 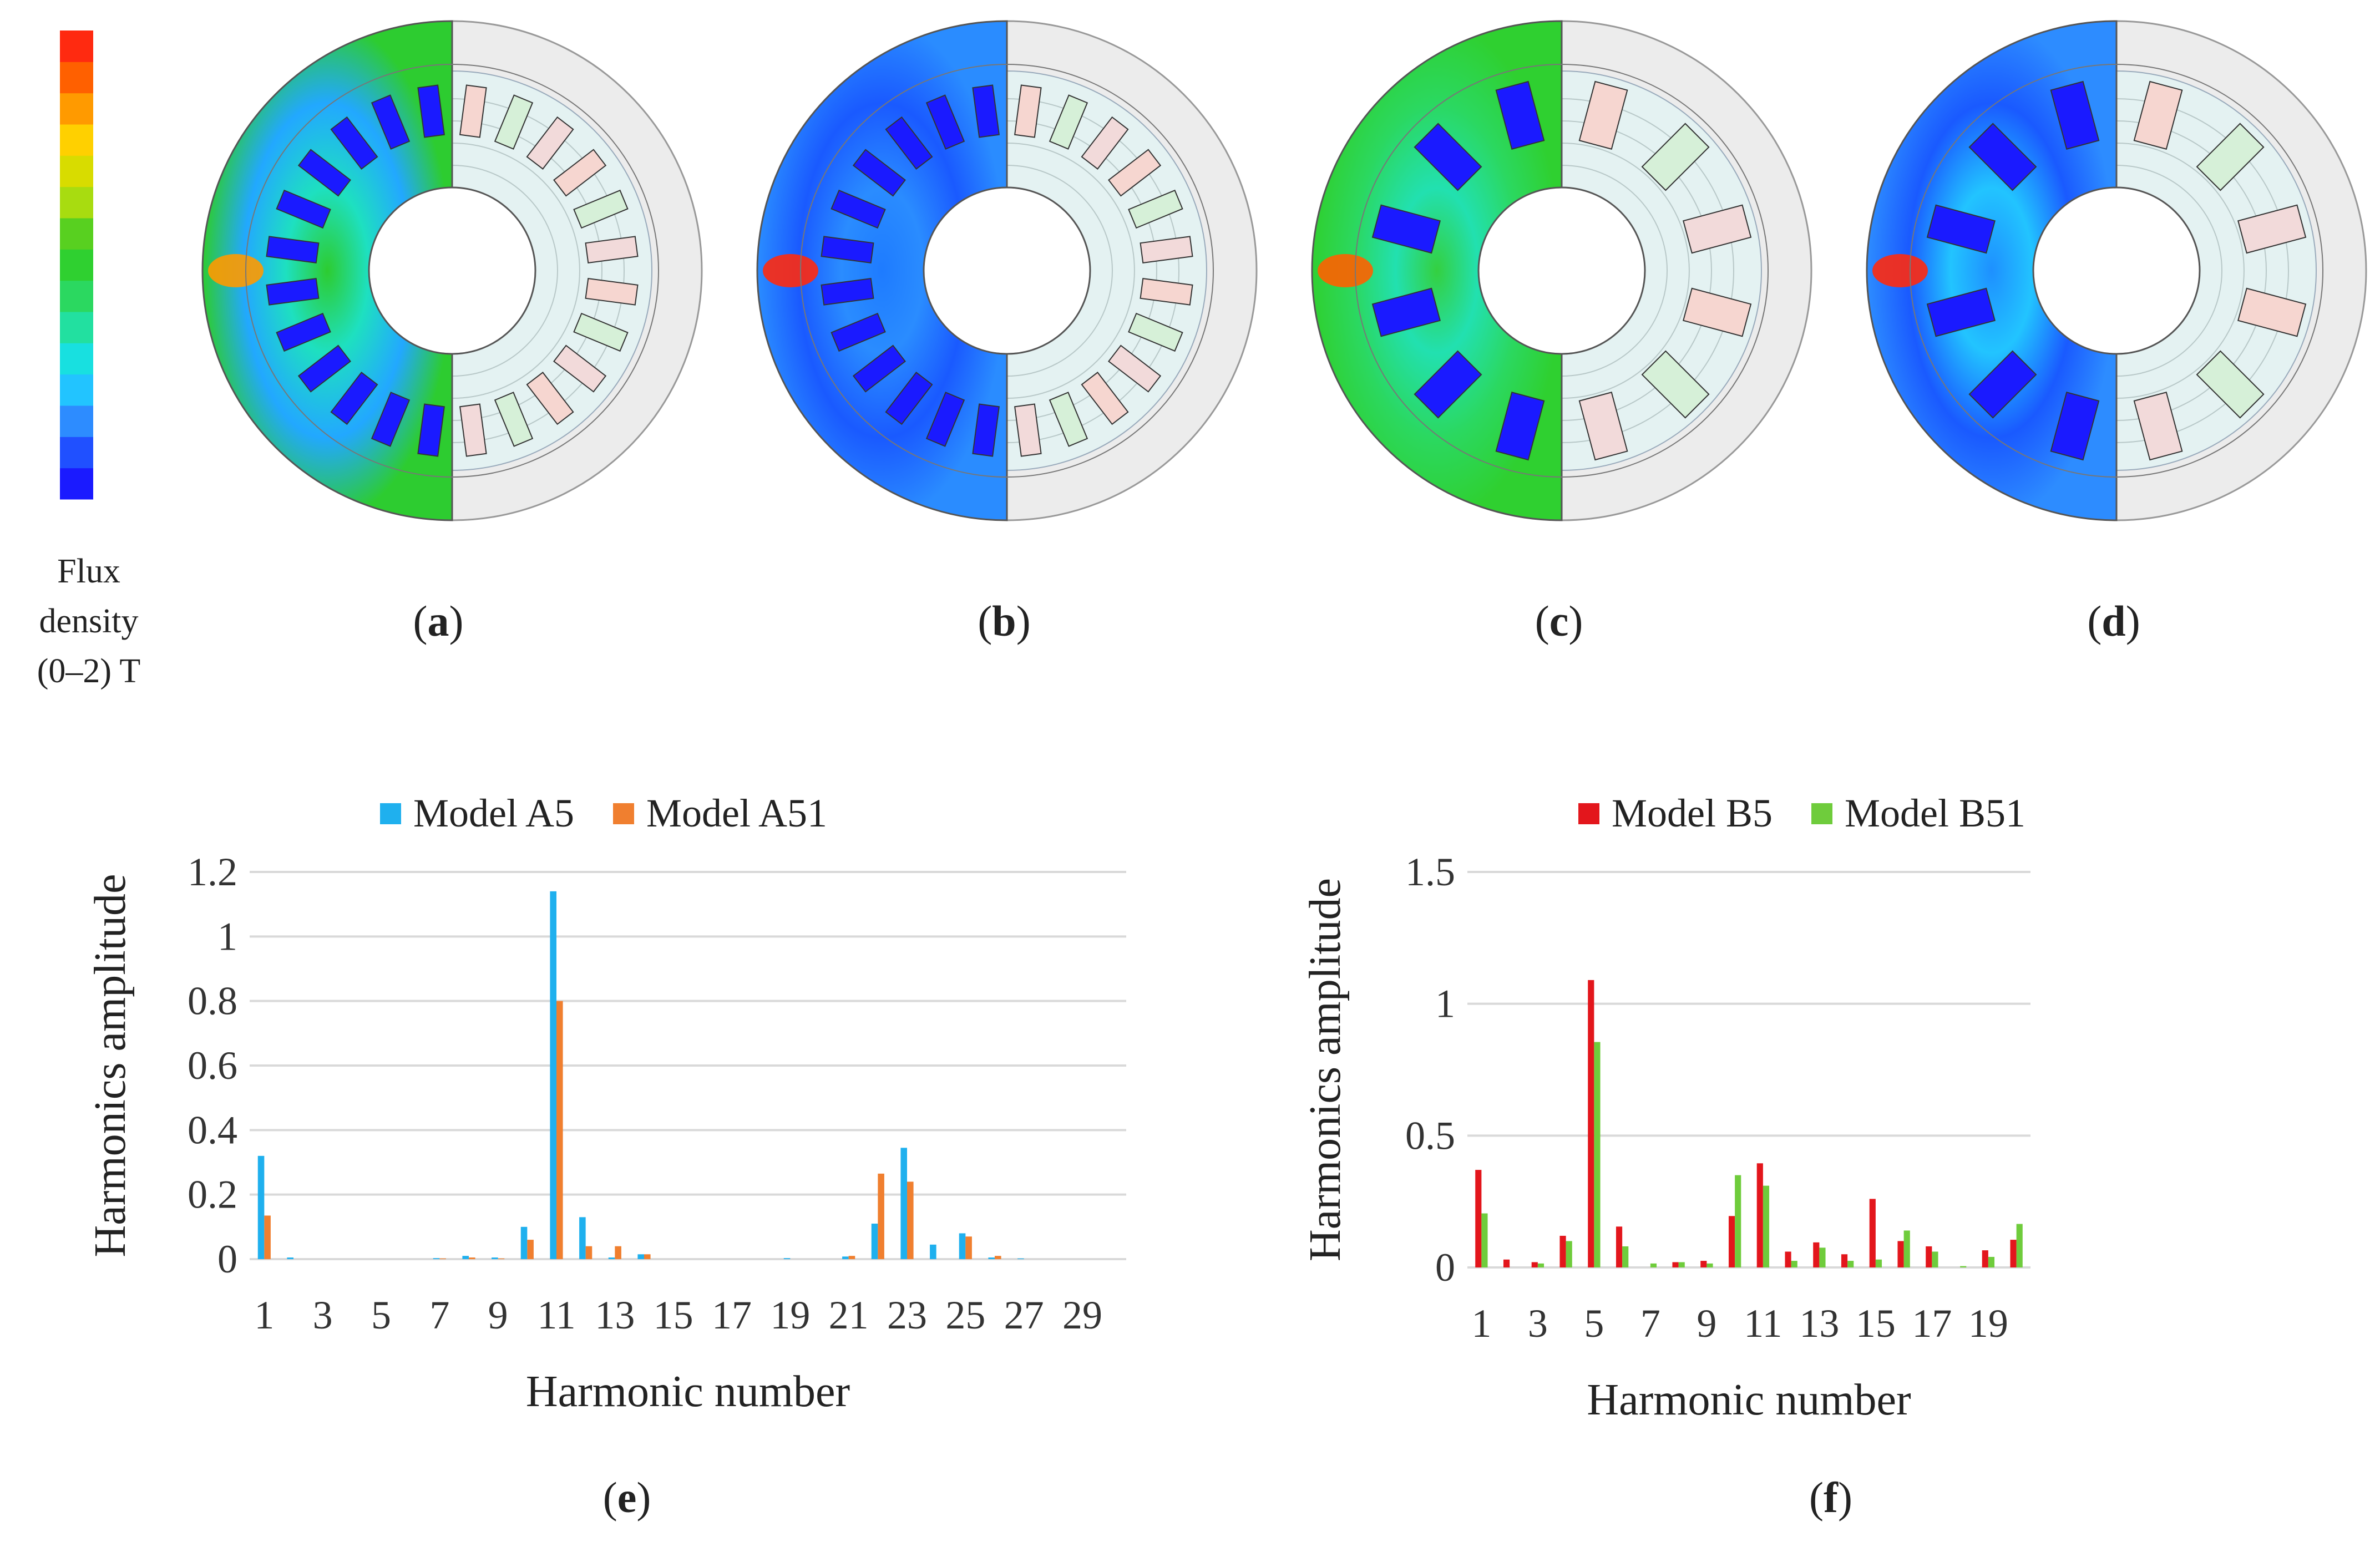 What do you see at coordinates (452, 270) in the screenshot?
I see `shaft-bore` at bounding box center [452, 270].